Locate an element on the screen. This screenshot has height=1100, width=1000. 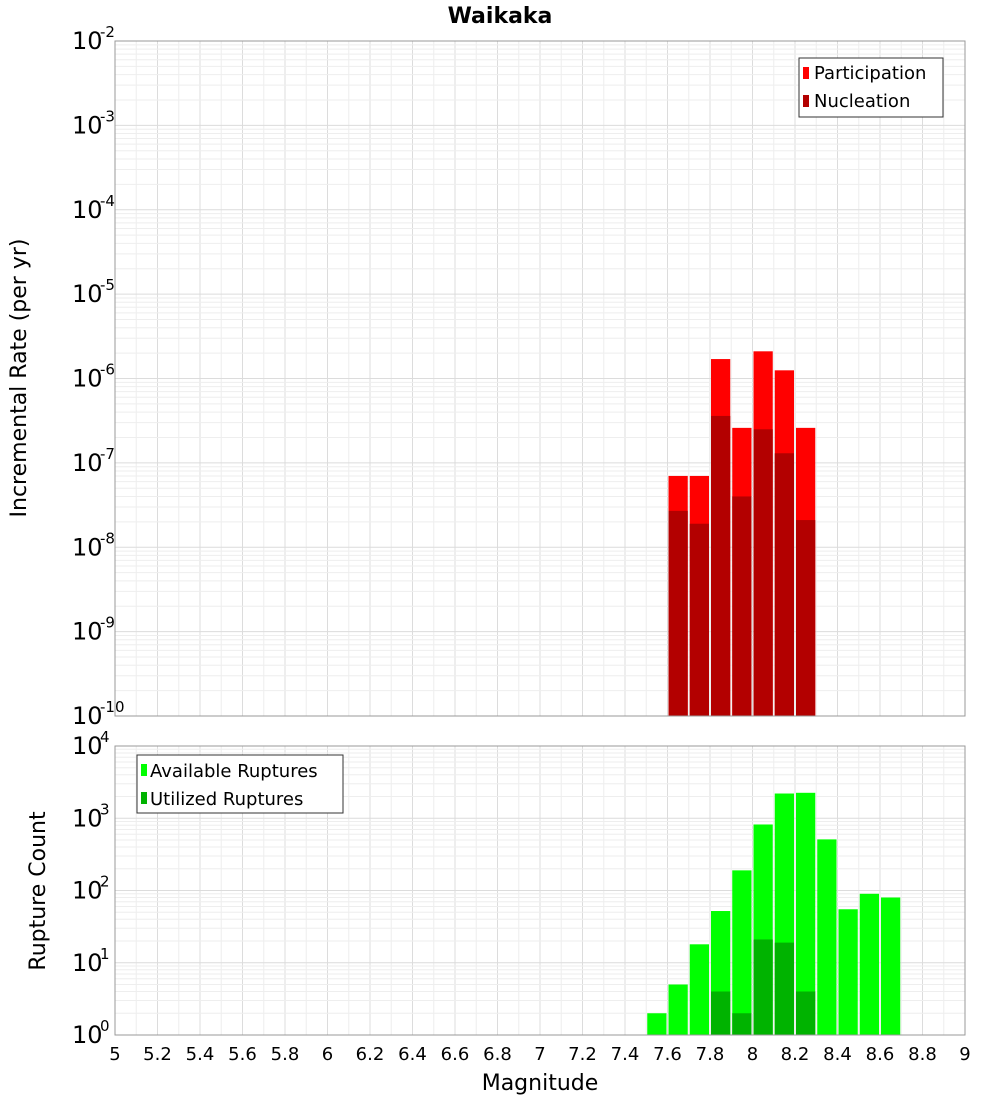
bottom-legend: Available Ruptures Utilized Ruptures is located at coordinates (240, 784).